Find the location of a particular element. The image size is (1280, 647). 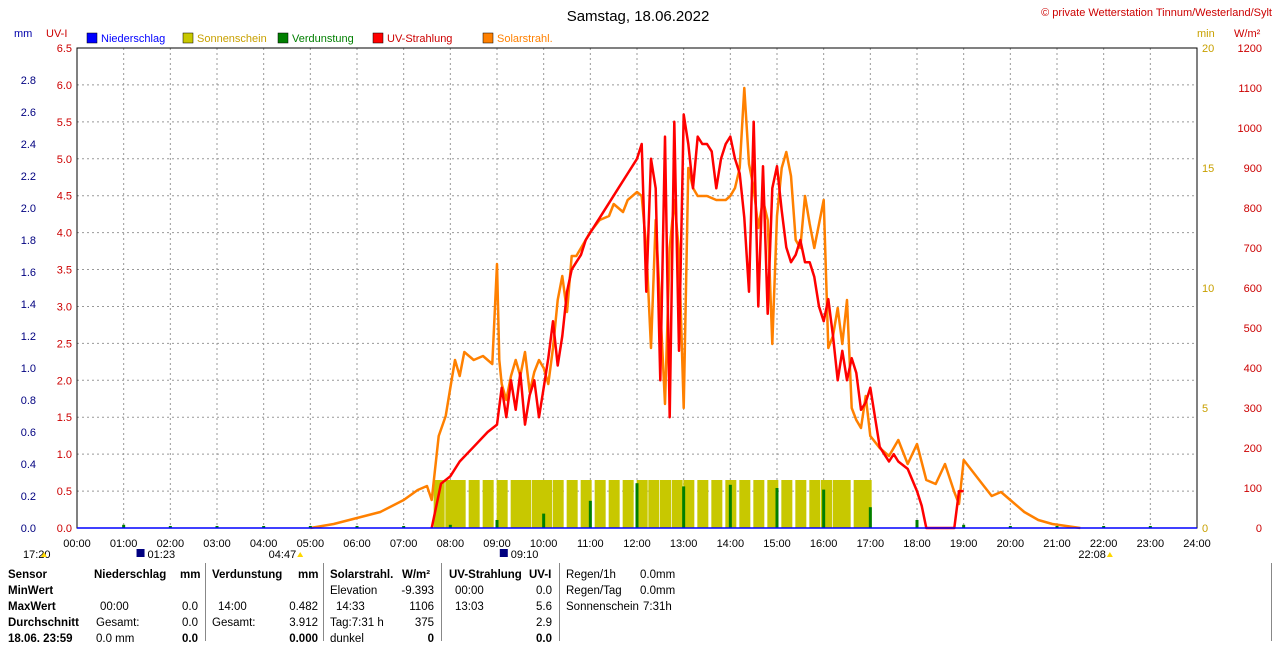

tick-label-x: 10:00 is located at coordinates (544, 544).